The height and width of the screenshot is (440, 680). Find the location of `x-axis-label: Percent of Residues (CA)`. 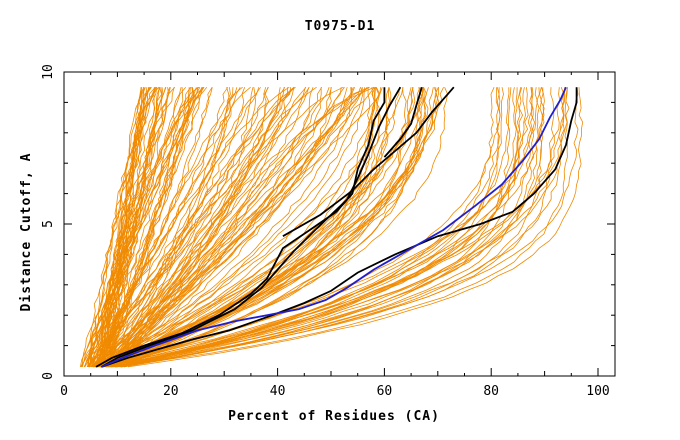

x-axis-label: Percent of Residues (CA) is located at coordinates (334, 416).